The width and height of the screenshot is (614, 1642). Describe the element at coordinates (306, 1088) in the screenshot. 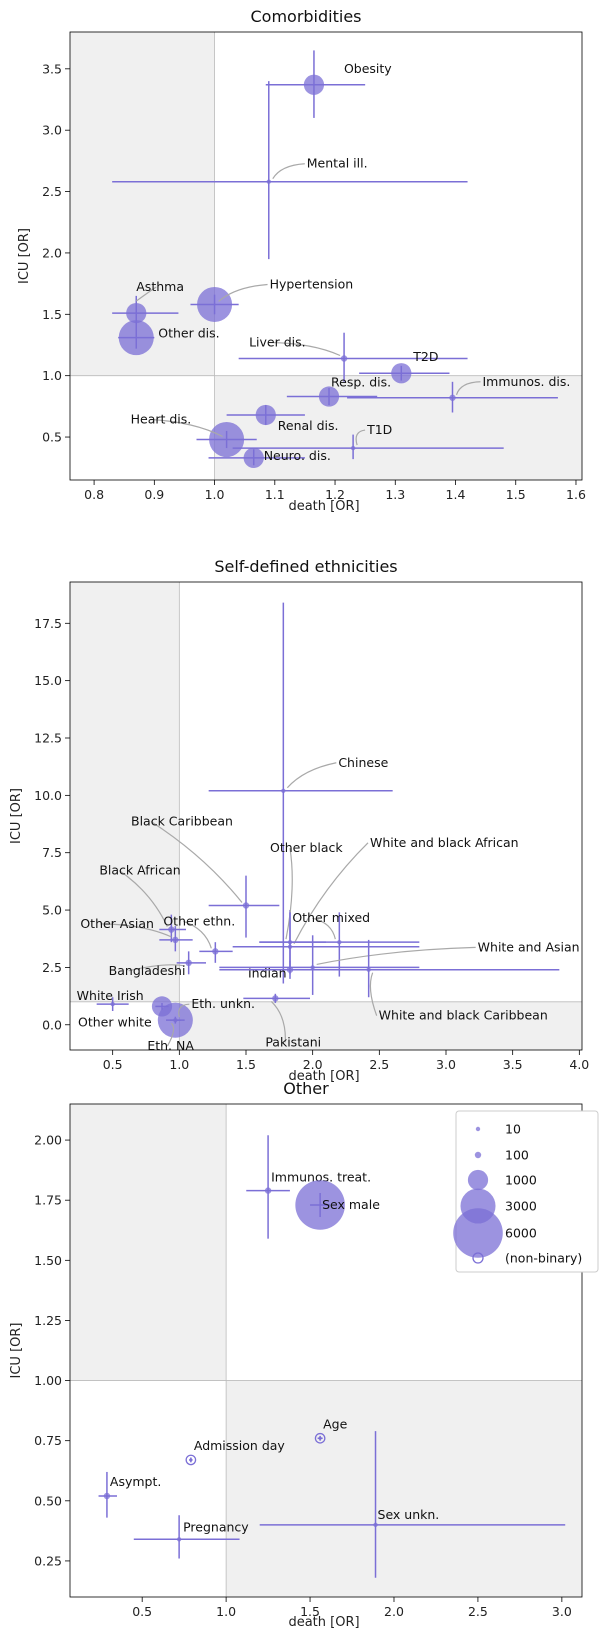

I see `chart-title: Other` at that location.